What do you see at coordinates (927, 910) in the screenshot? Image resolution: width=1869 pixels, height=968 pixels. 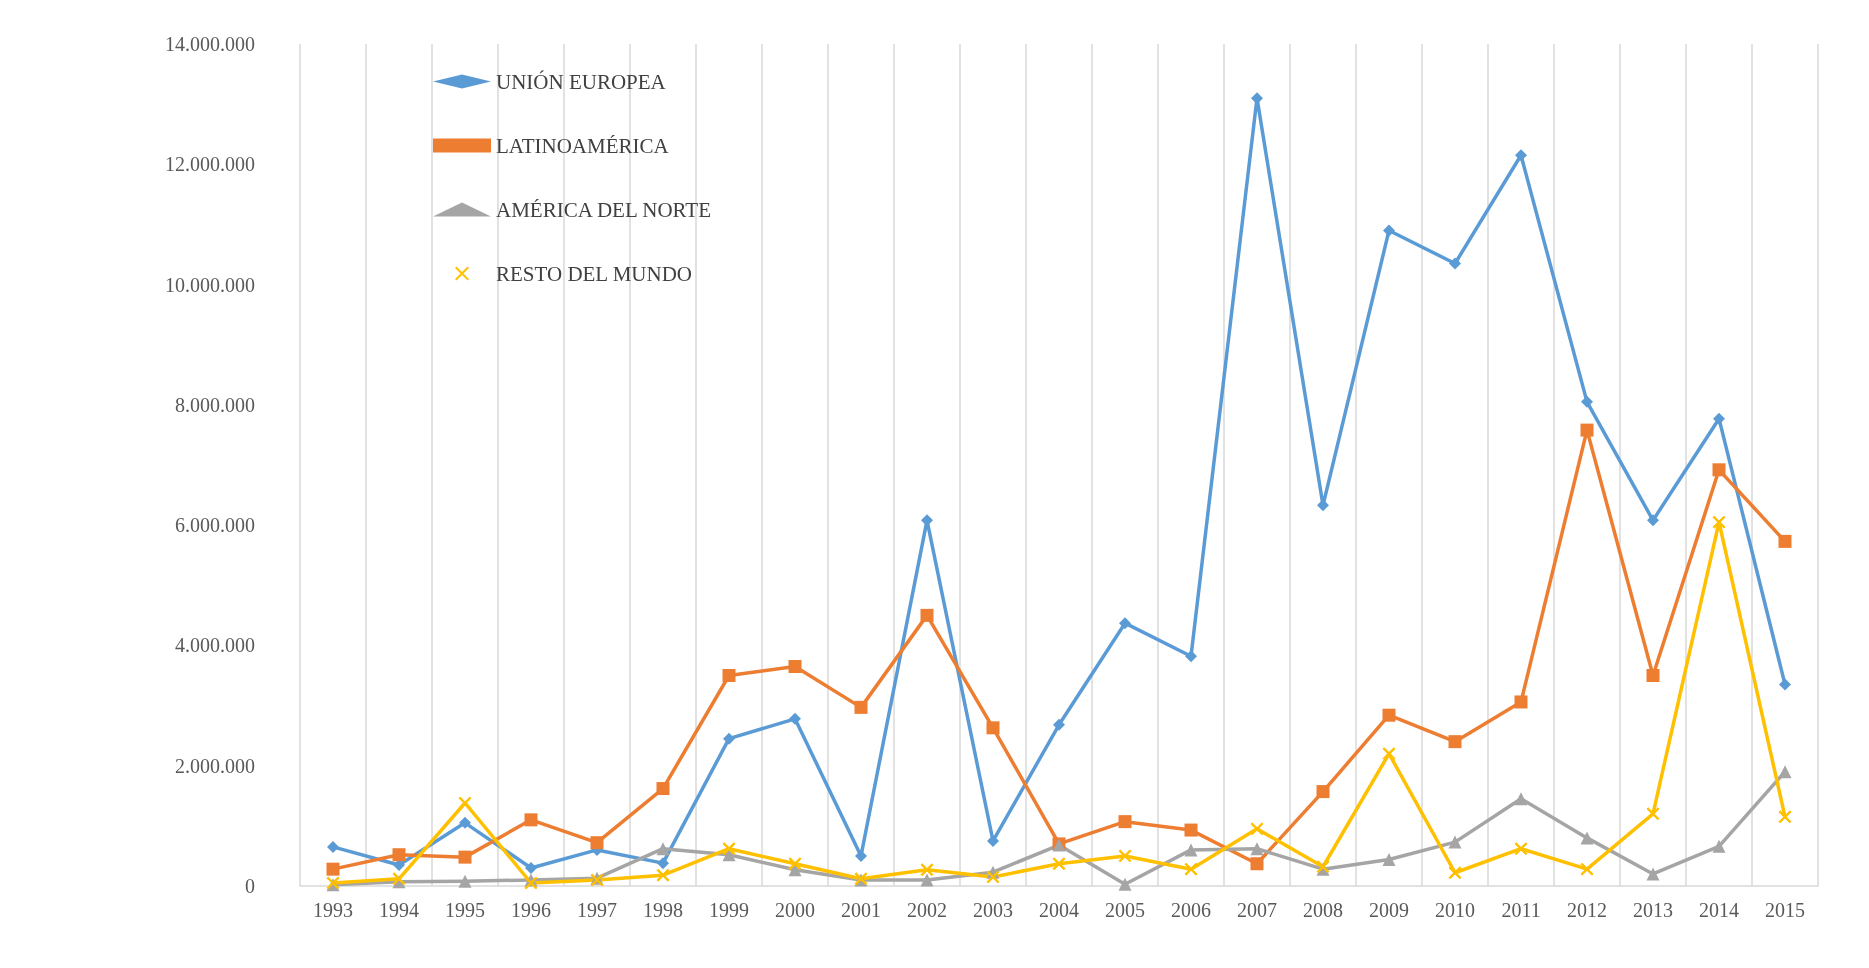 I see `x-tick-label: 2002` at bounding box center [927, 910].